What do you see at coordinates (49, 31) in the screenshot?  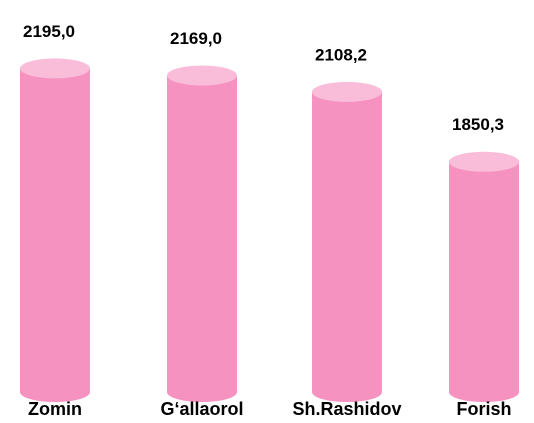 I see `value-label: 2195,0` at bounding box center [49, 31].